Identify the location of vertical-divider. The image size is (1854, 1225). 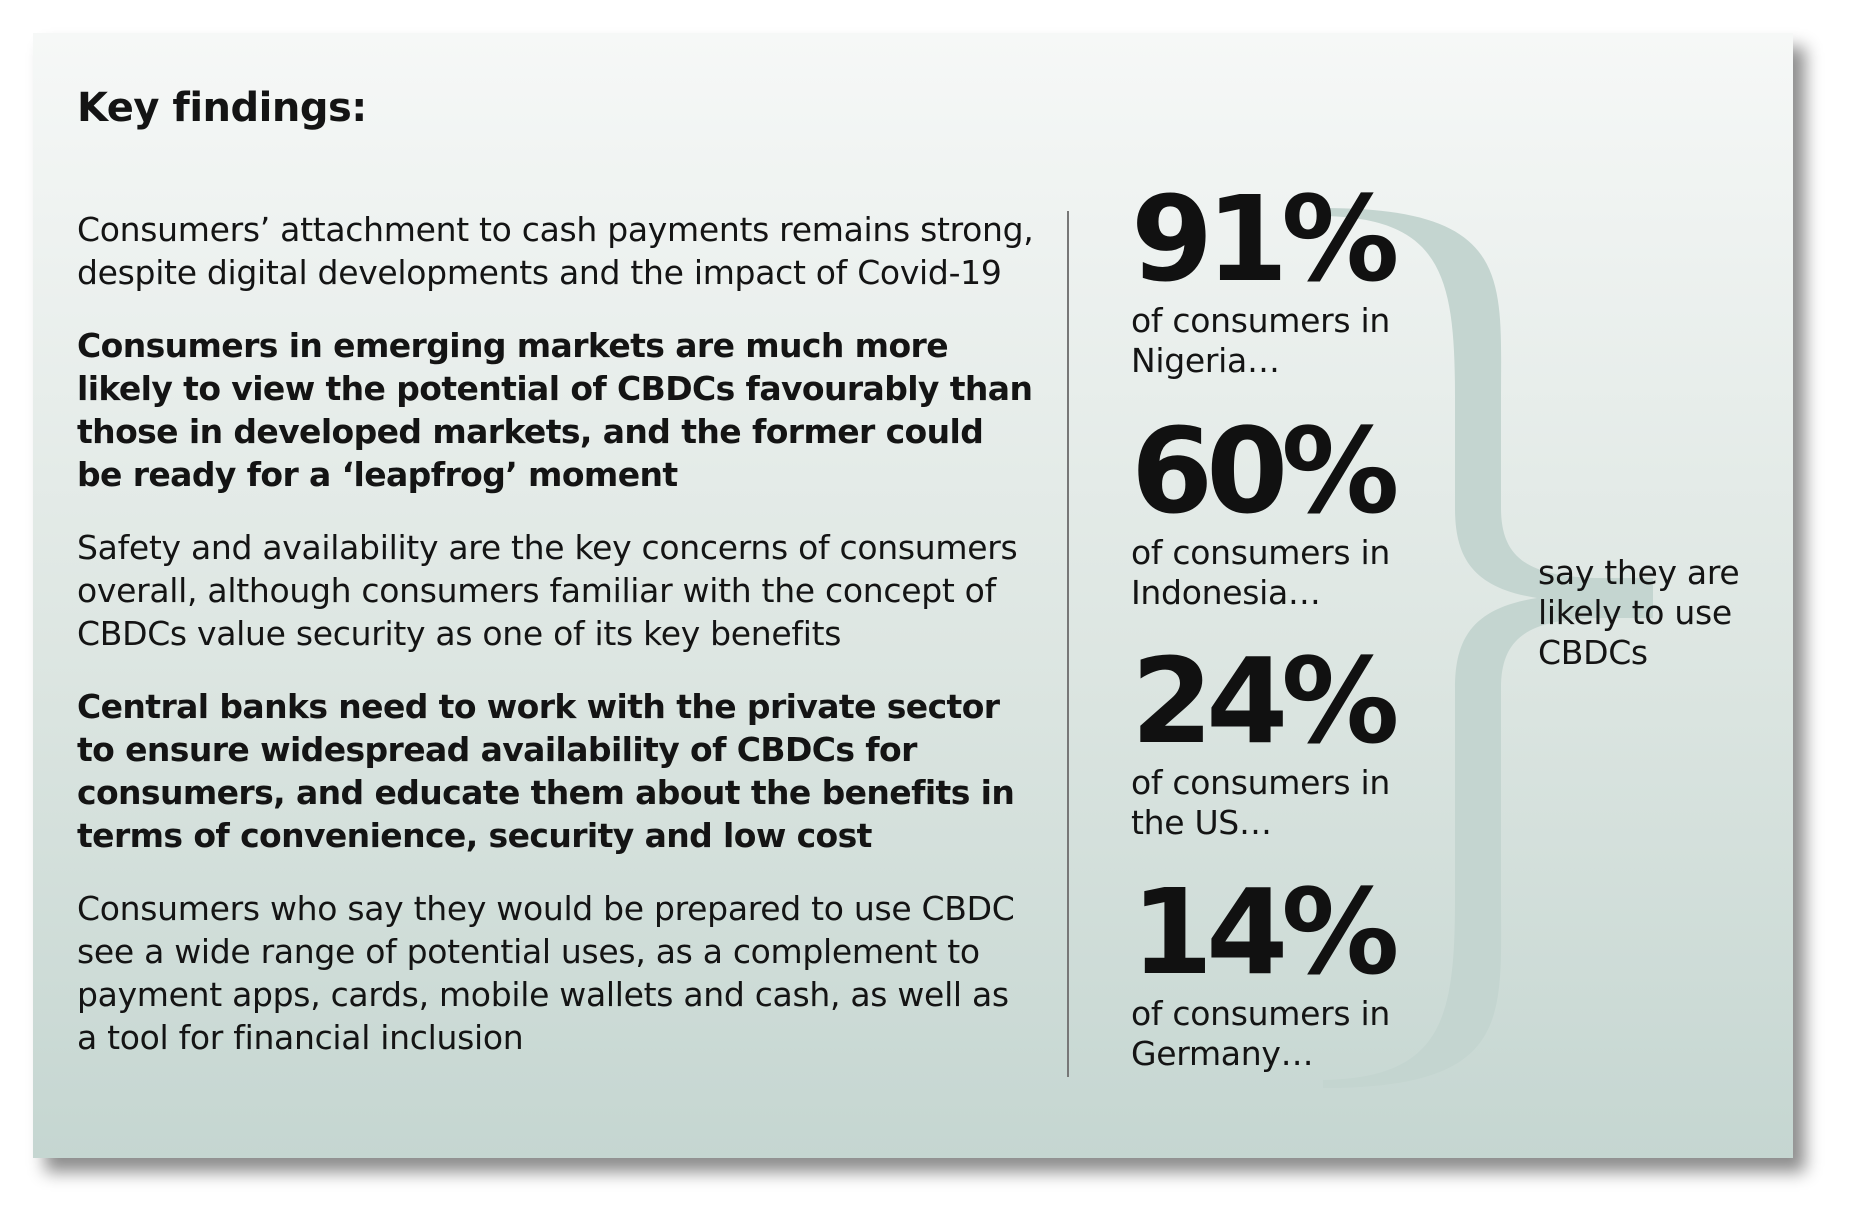
(1068, 644).